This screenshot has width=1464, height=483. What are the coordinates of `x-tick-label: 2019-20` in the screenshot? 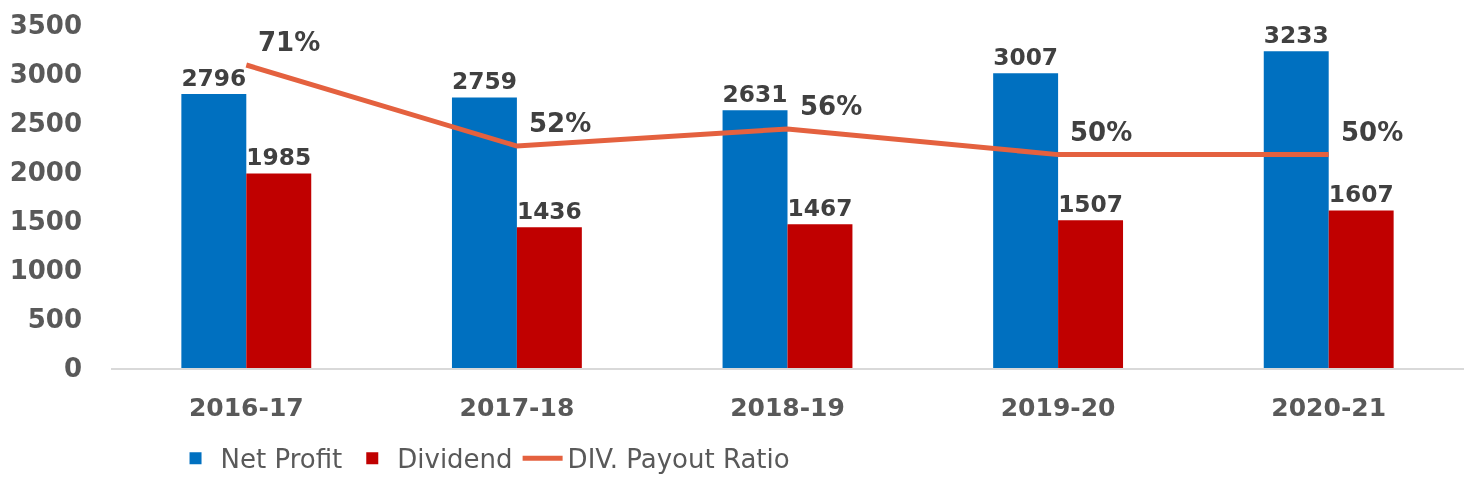 It's located at (1058, 407).